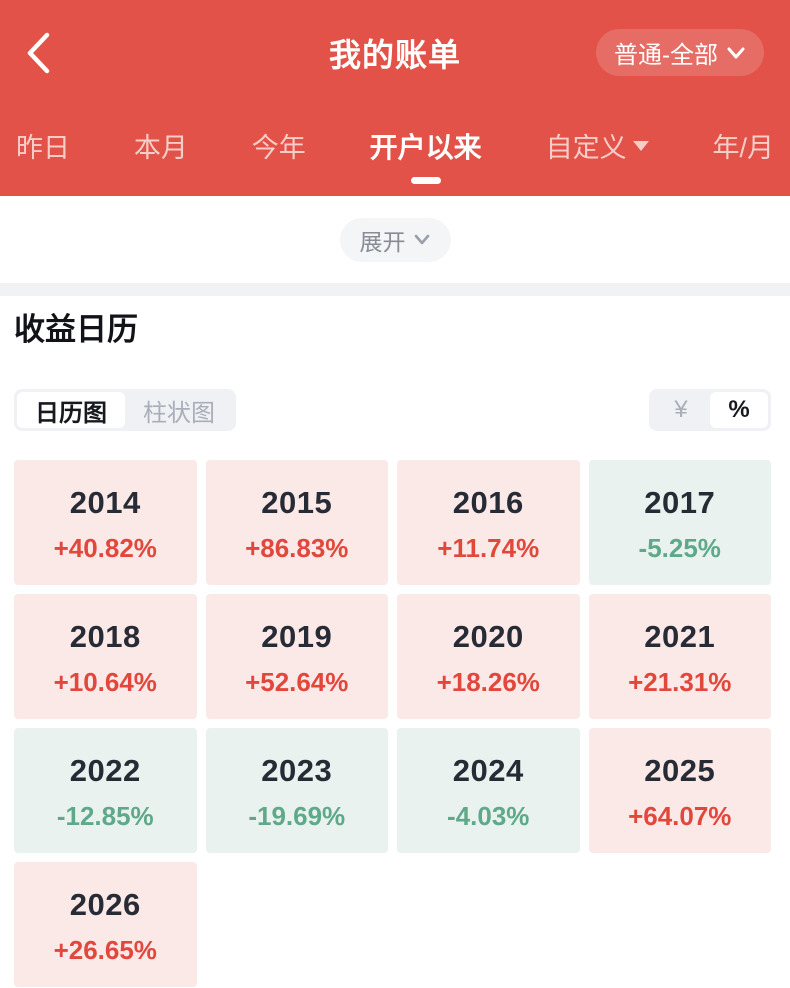 This screenshot has width=790, height=988. What do you see at coordinates (382, 241) in the screenshot?
I see `expand-label: 展开` at bounding box center [382, 241].